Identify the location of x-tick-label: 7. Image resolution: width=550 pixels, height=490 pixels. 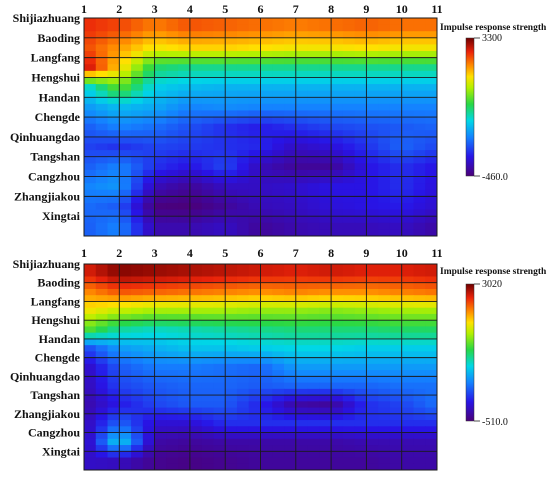
(296, 253).